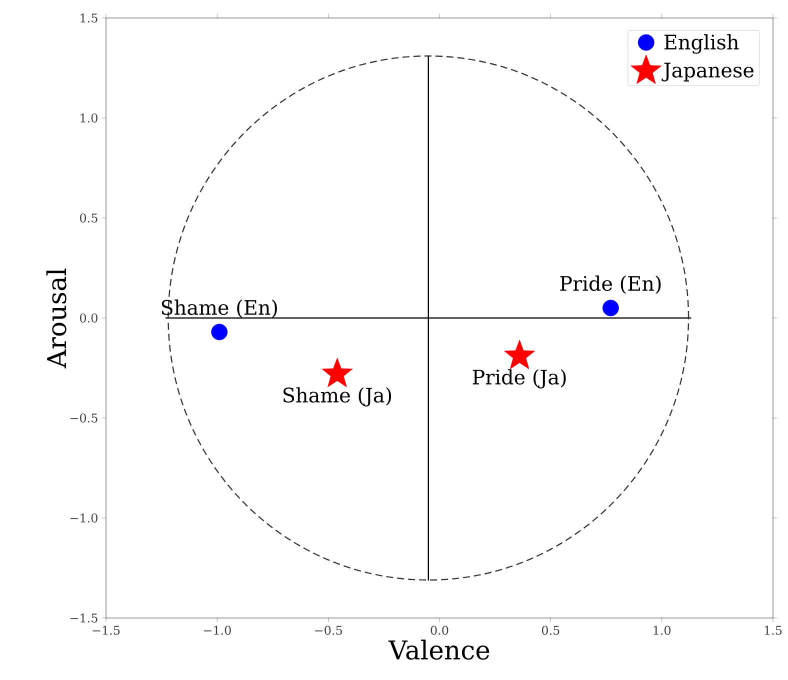 This screenshot has height=680, width=788. I want to click on legend-label: English, so click(701, 44).